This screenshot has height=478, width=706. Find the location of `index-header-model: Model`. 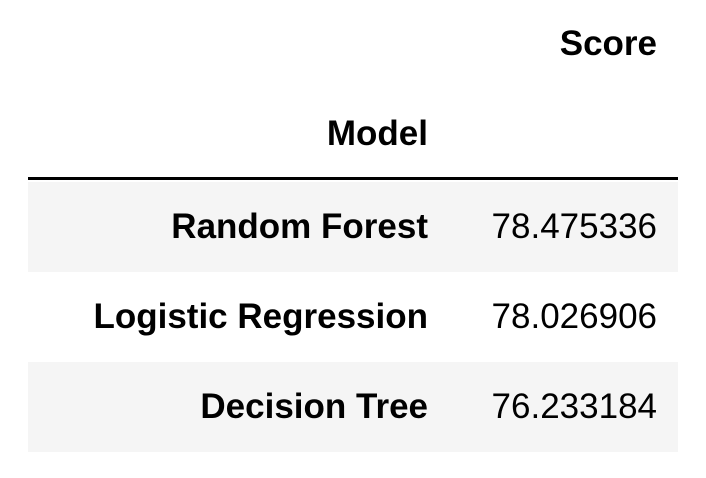

index-header-model: Model is located at coordinates (377, 133).